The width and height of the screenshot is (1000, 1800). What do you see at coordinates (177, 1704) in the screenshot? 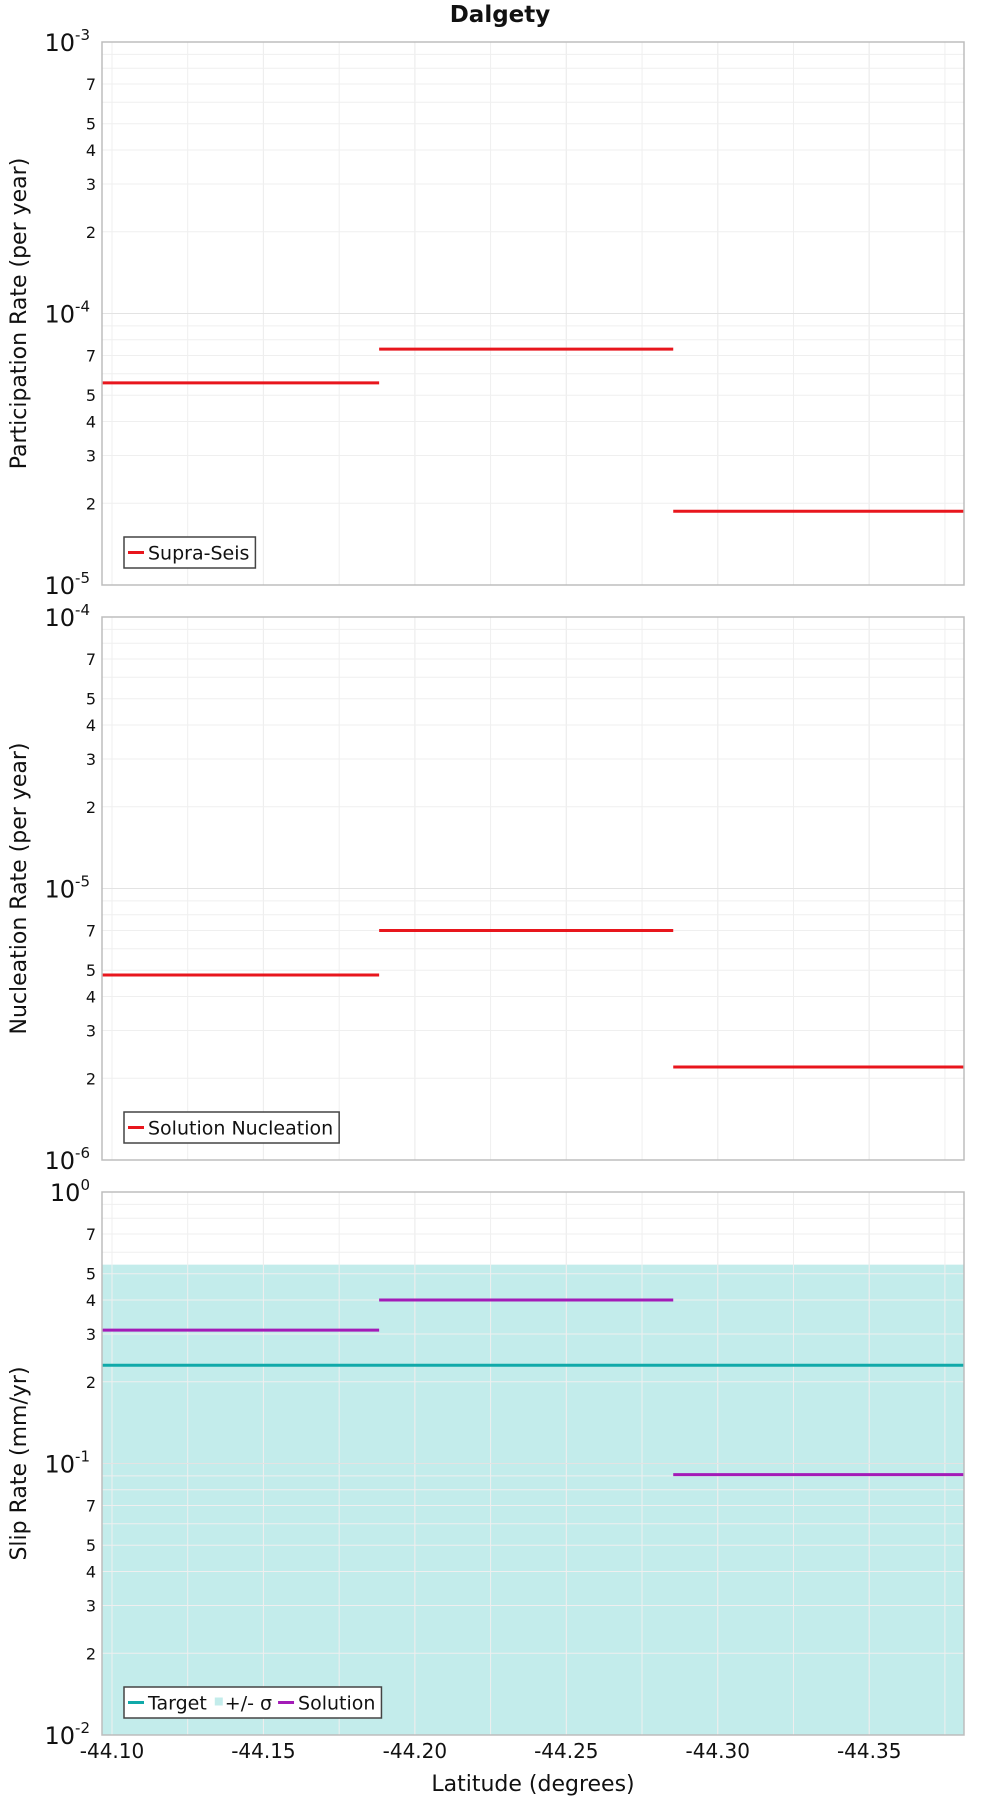
I see `legend-label: Target` at bounding box center [177, 1704].